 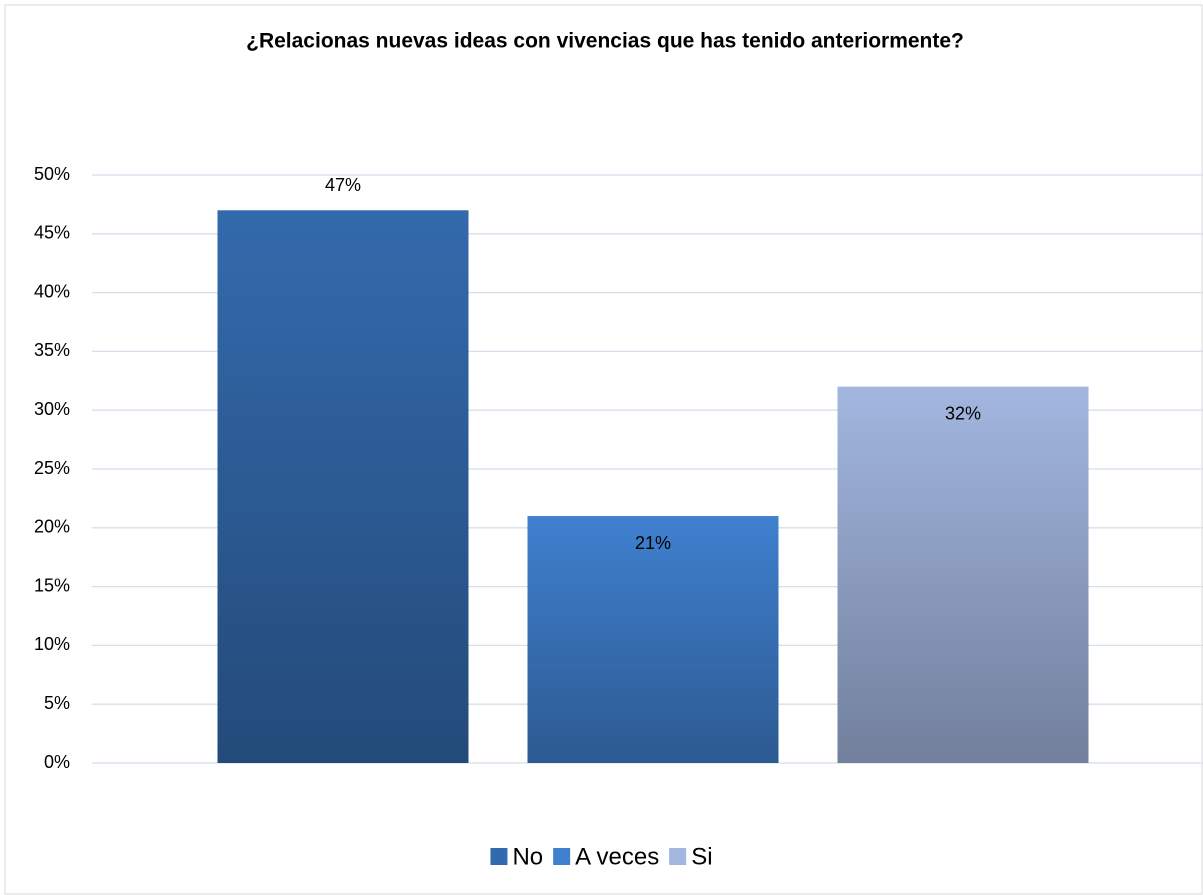 I want to click on data-label: 21%, so click(x=653, y=543).